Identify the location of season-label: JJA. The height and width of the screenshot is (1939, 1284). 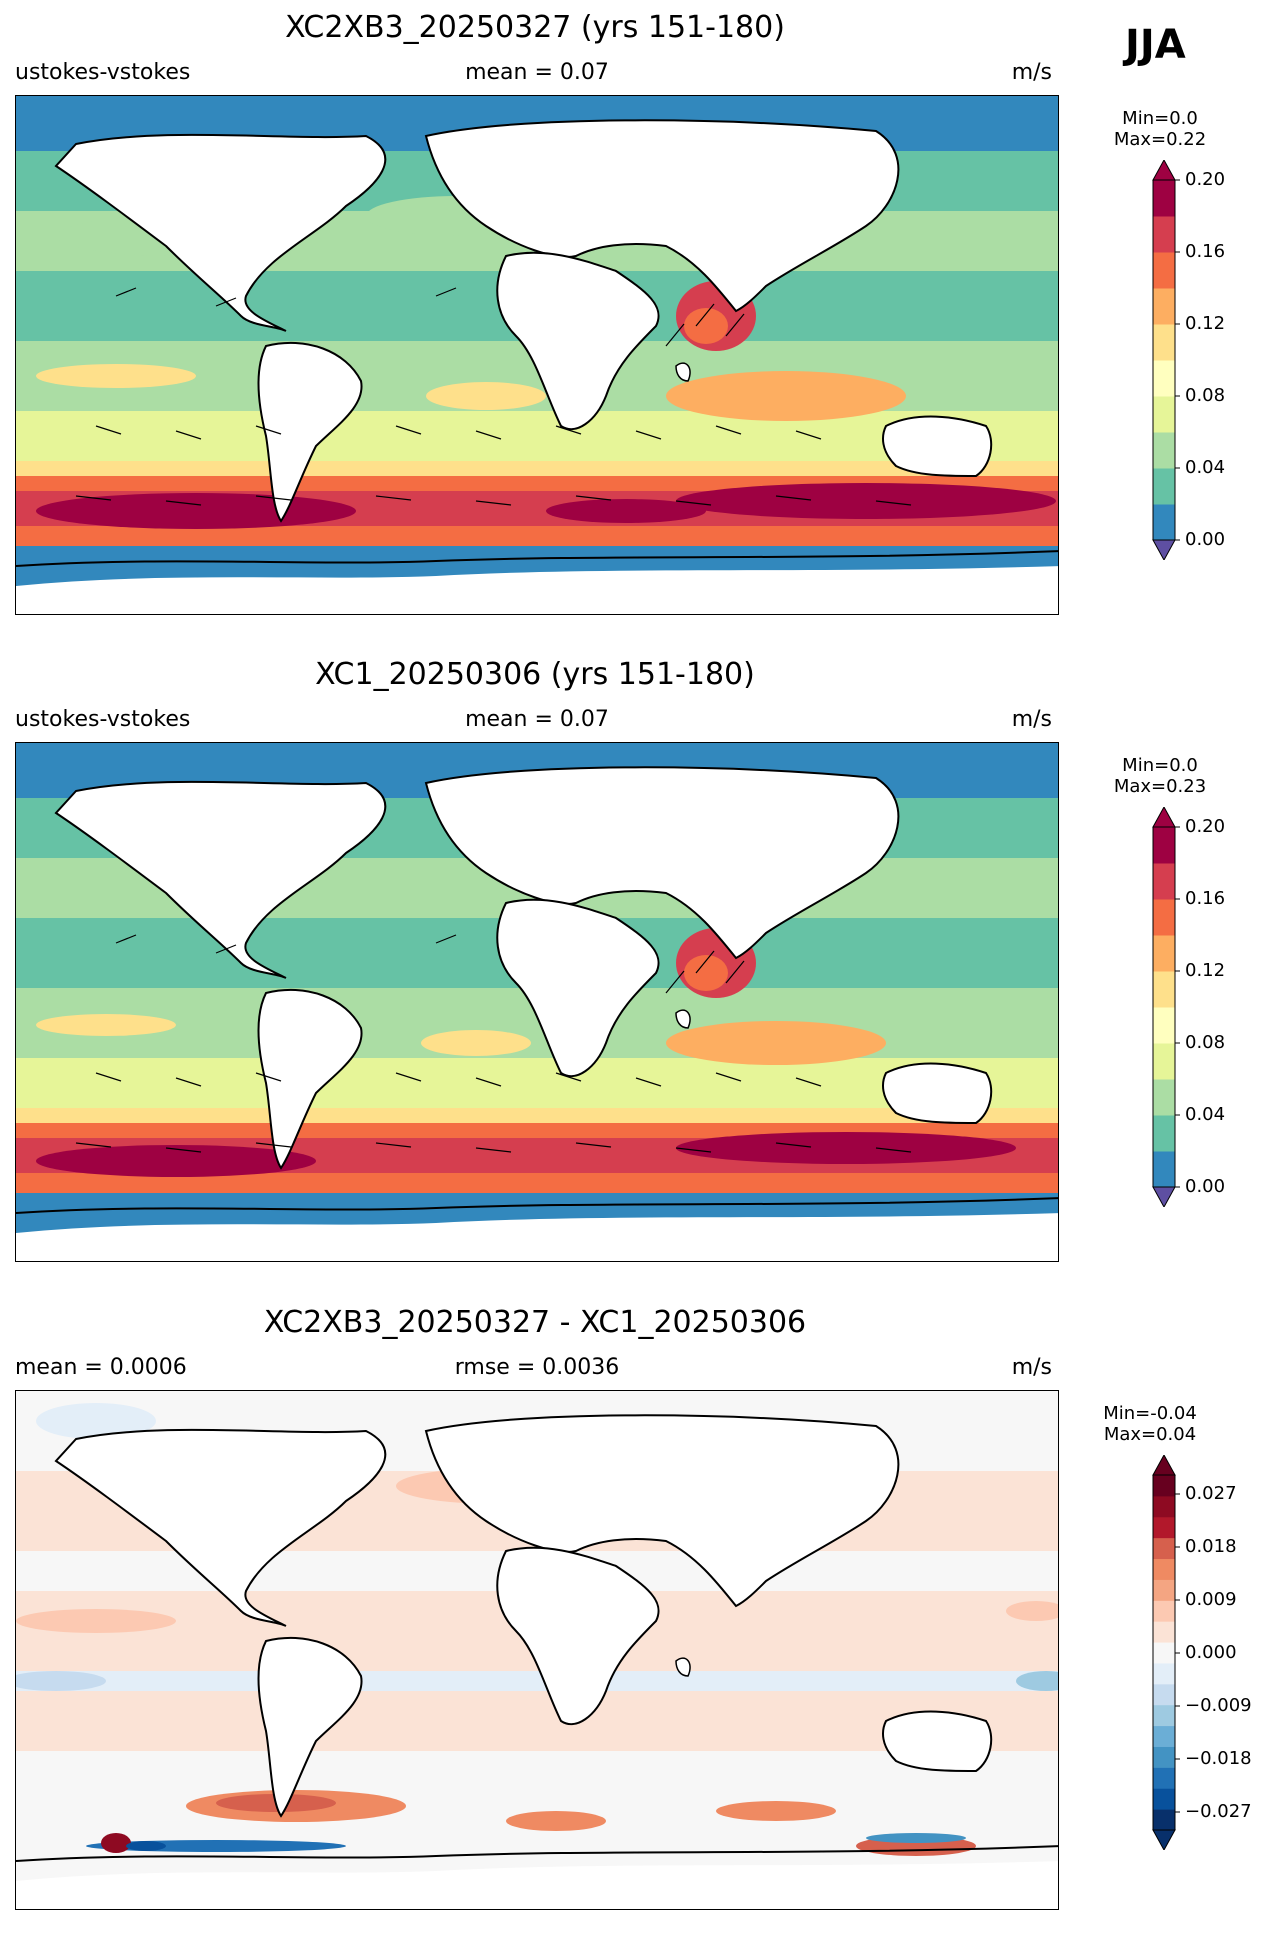
(1155, 45).